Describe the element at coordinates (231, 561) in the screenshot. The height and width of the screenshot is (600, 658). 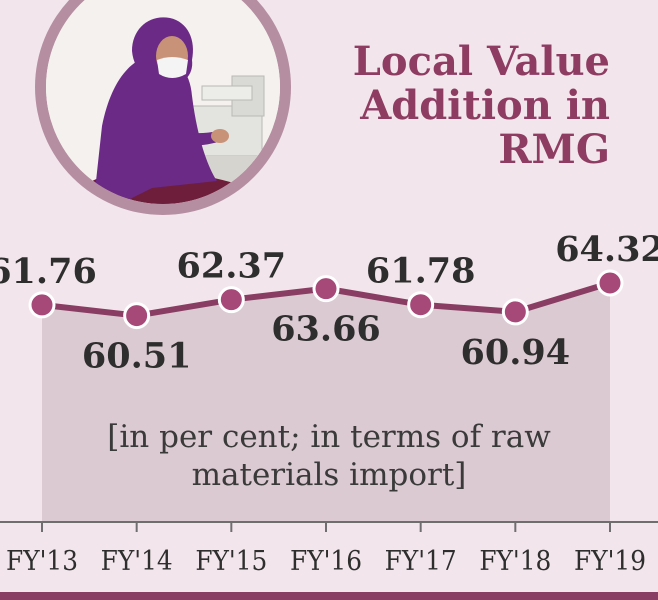
I see `x-tick-label-FY'15: FY'15` at that location.